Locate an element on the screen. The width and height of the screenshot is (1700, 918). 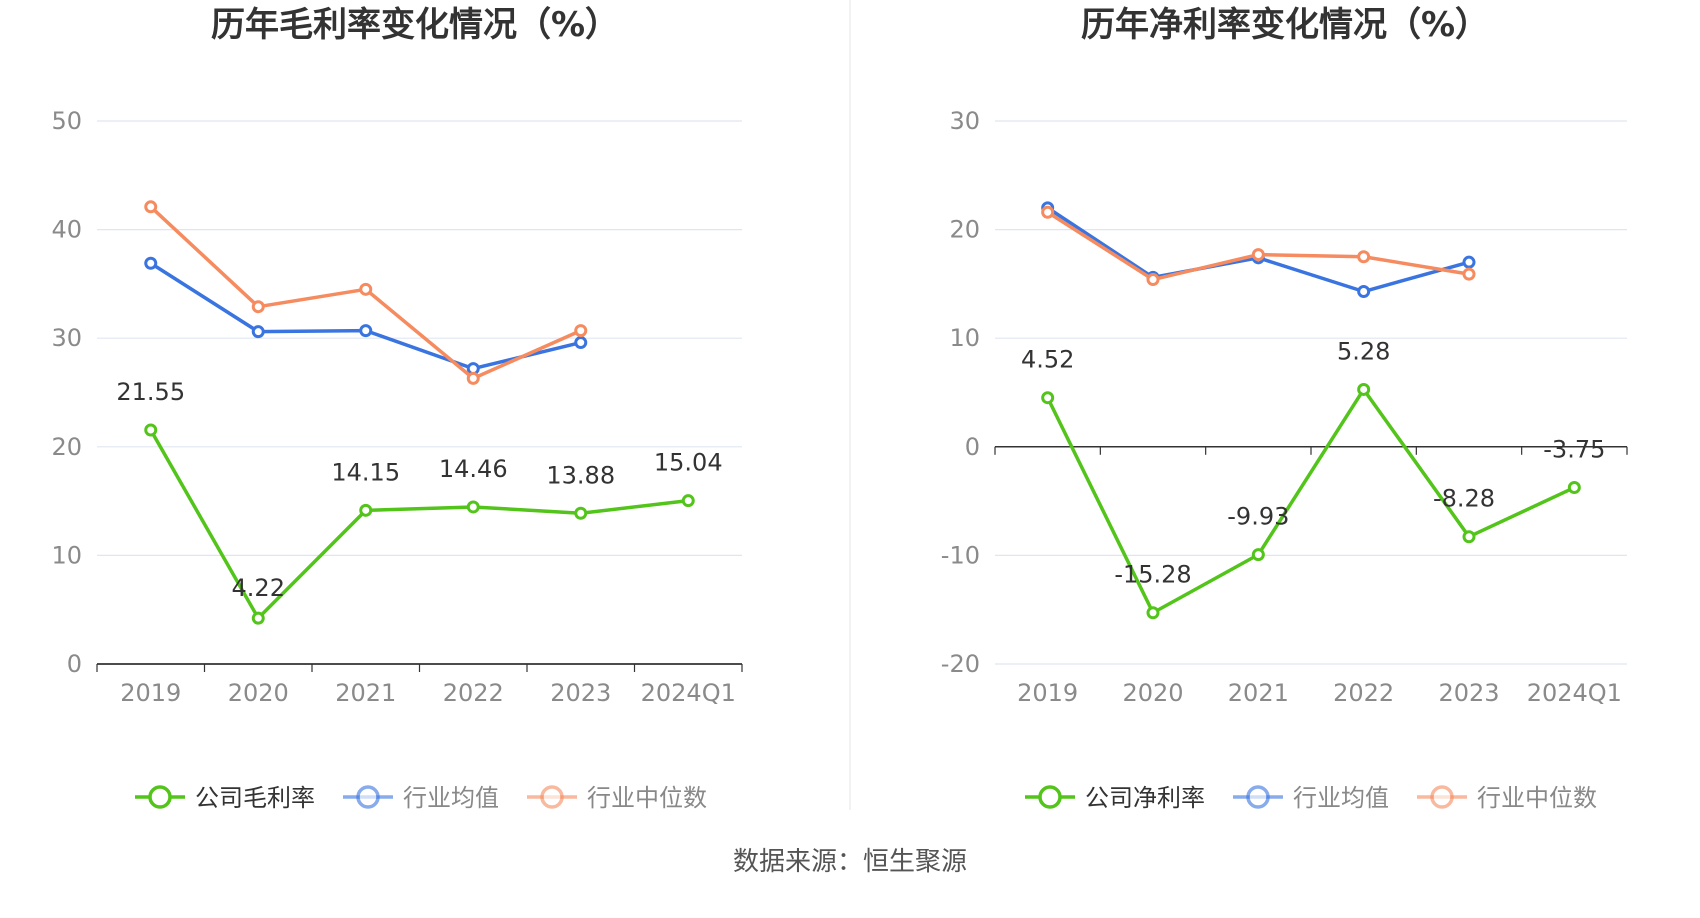
data-label: 4.52 is located at coordinates (1047, 360).